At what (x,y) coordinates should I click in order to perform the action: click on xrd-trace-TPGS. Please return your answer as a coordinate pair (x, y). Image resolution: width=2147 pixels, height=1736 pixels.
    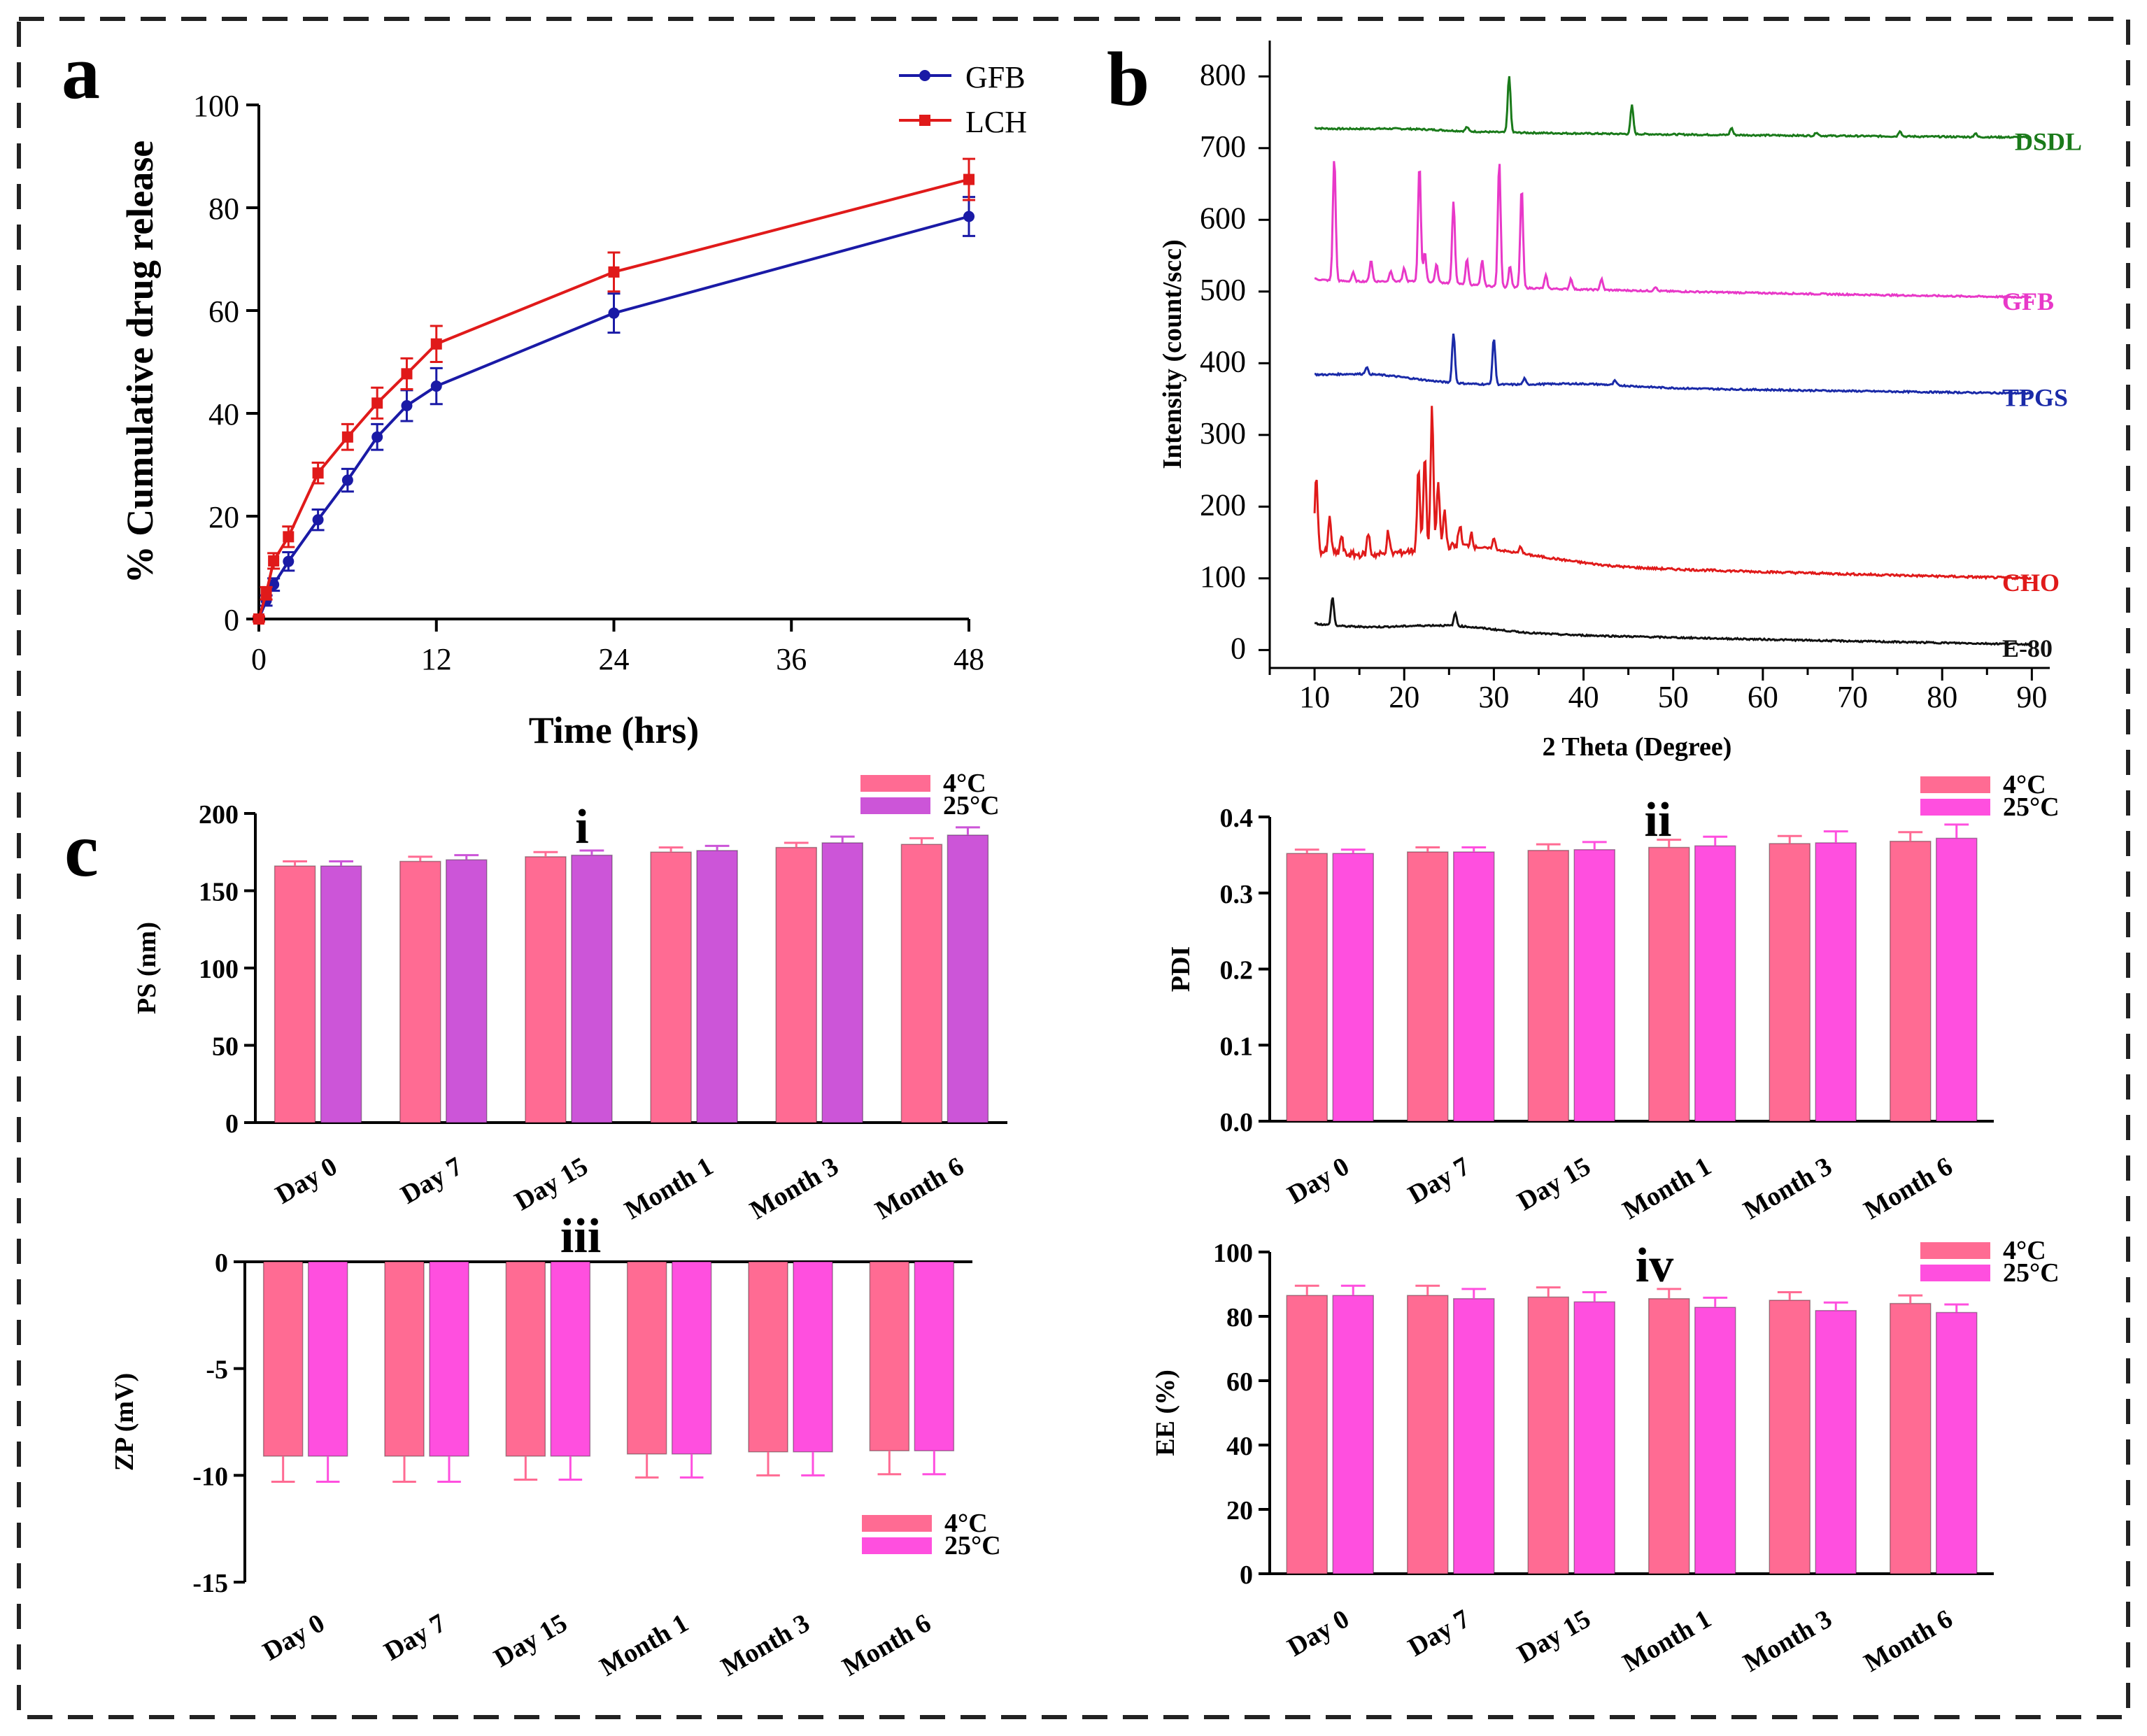
    Looking at the image, I should click on (1673, 364).